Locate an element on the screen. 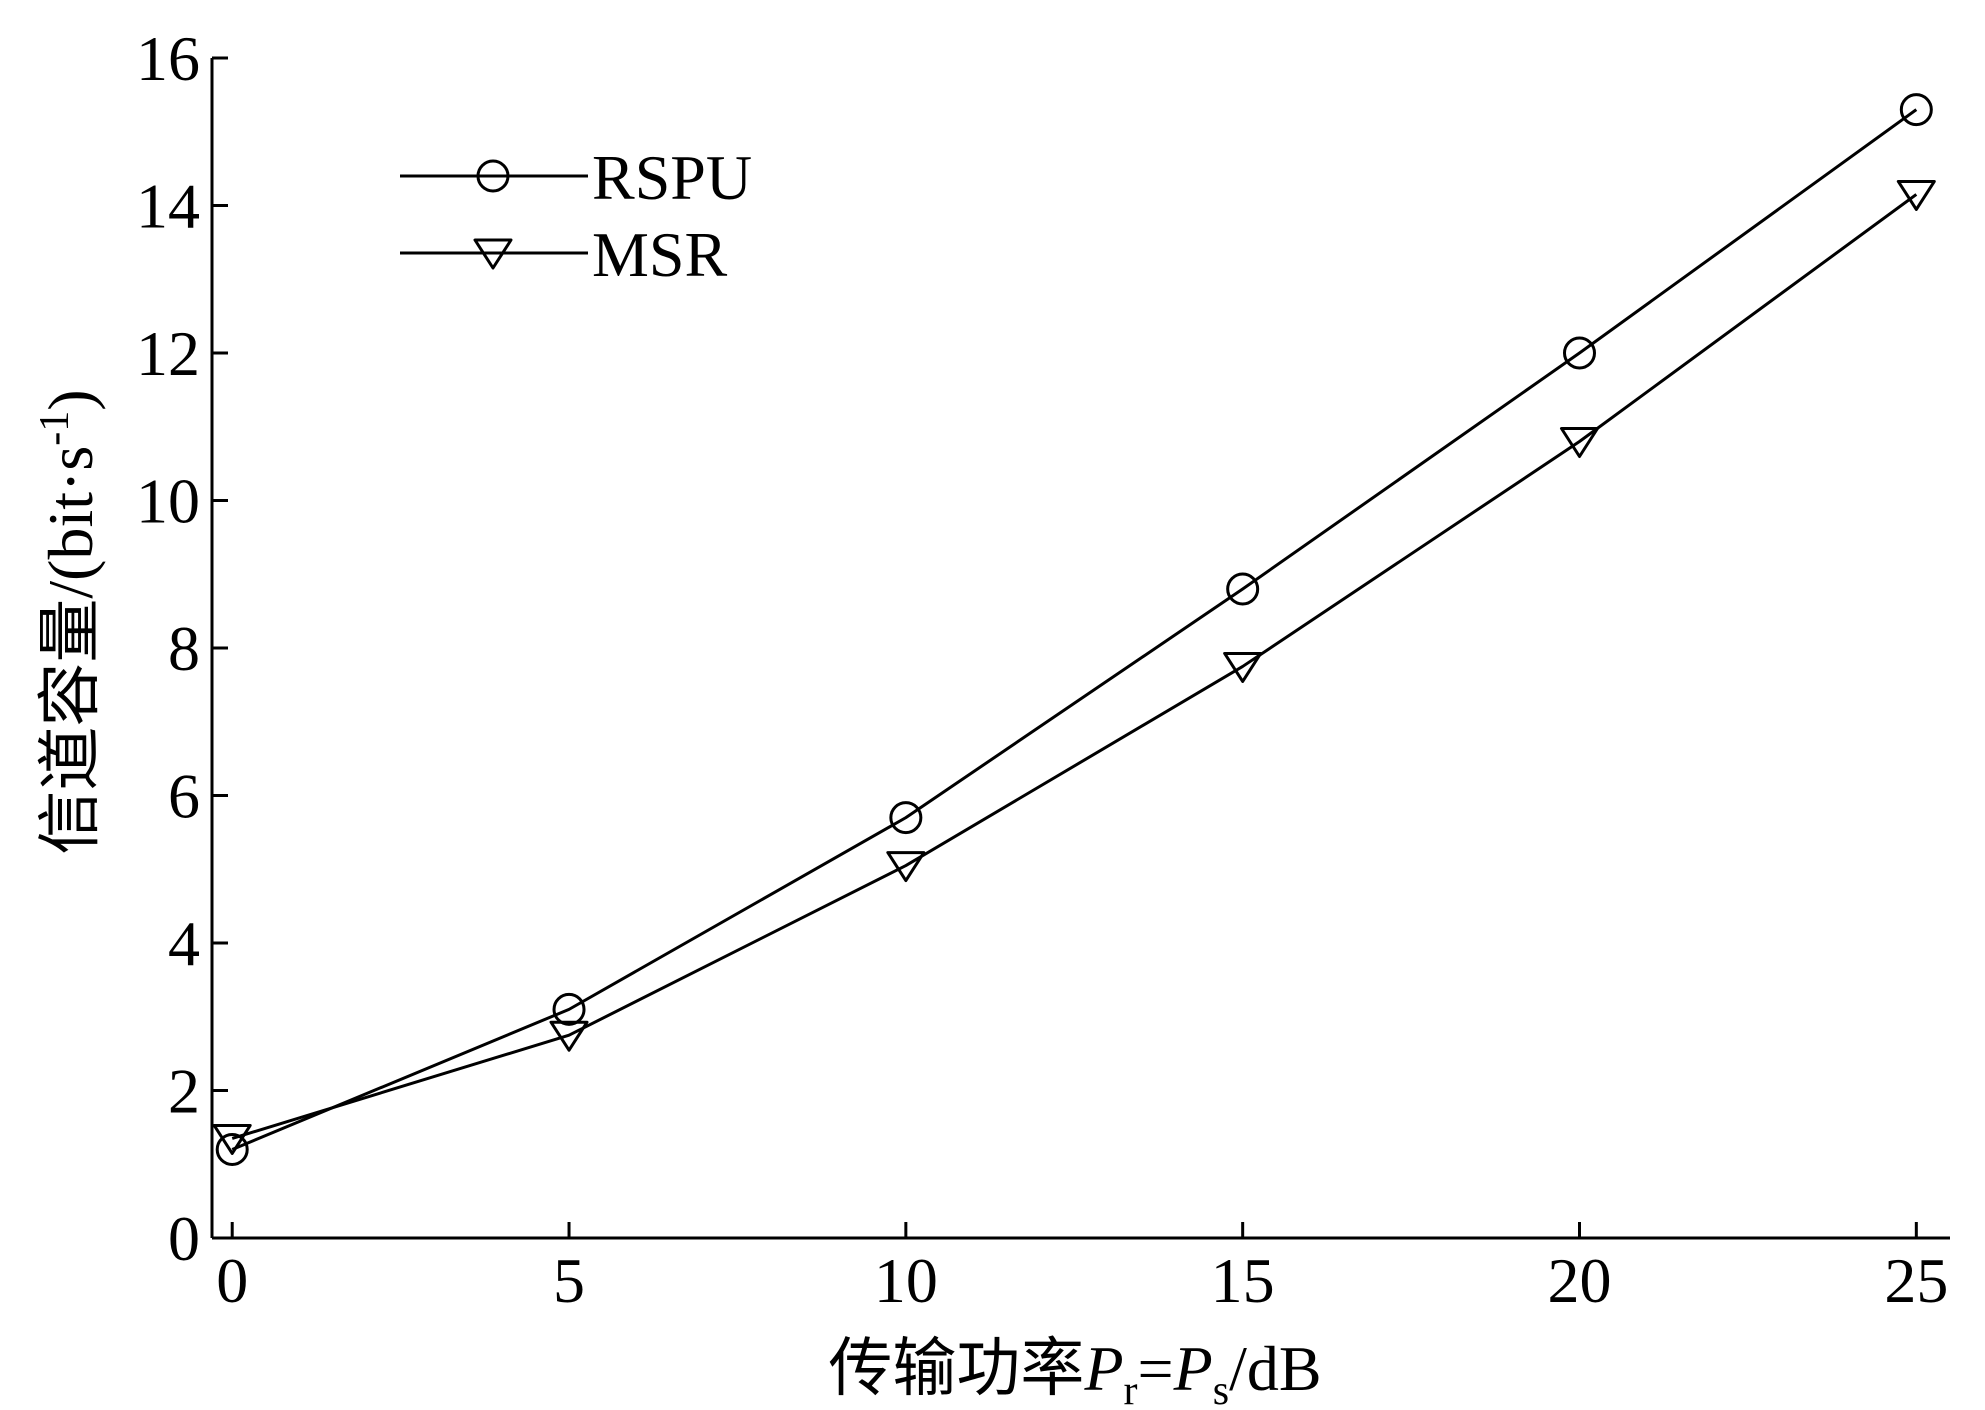 The image size is (1985, 1410). x-axis-title: 传输功率Pr=Ps/dB is located at coordinates (1074, 1371).